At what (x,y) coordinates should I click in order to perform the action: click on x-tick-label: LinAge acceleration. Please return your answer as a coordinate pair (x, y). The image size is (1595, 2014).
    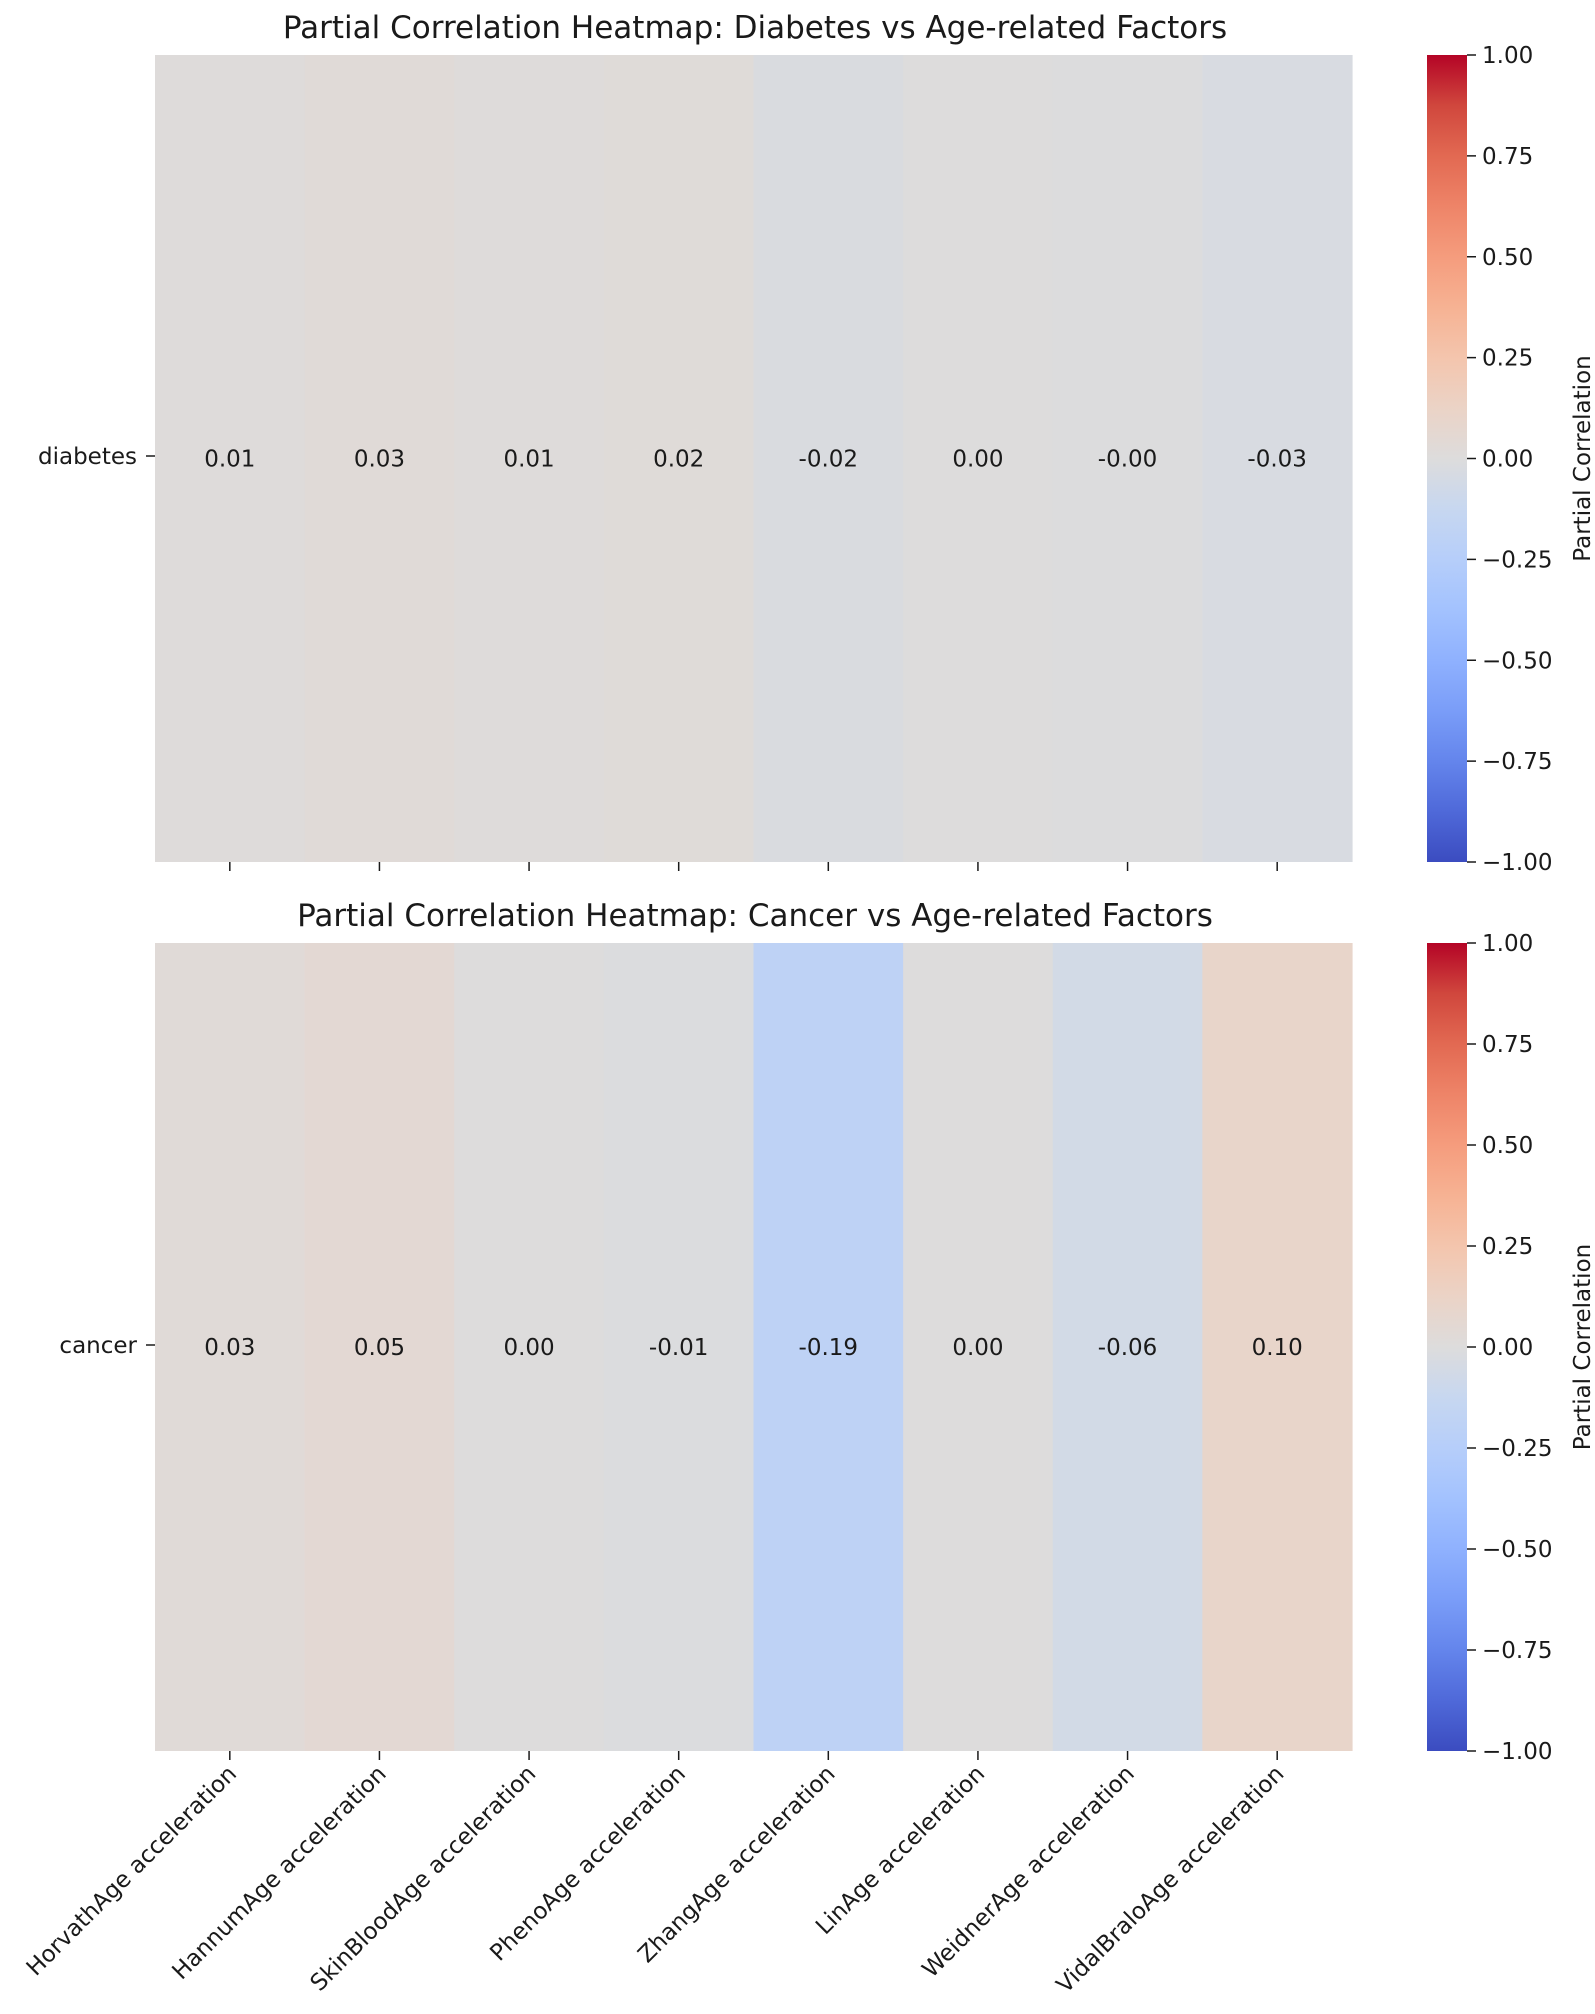
    Looking at the image, I should click on (900, 1850).